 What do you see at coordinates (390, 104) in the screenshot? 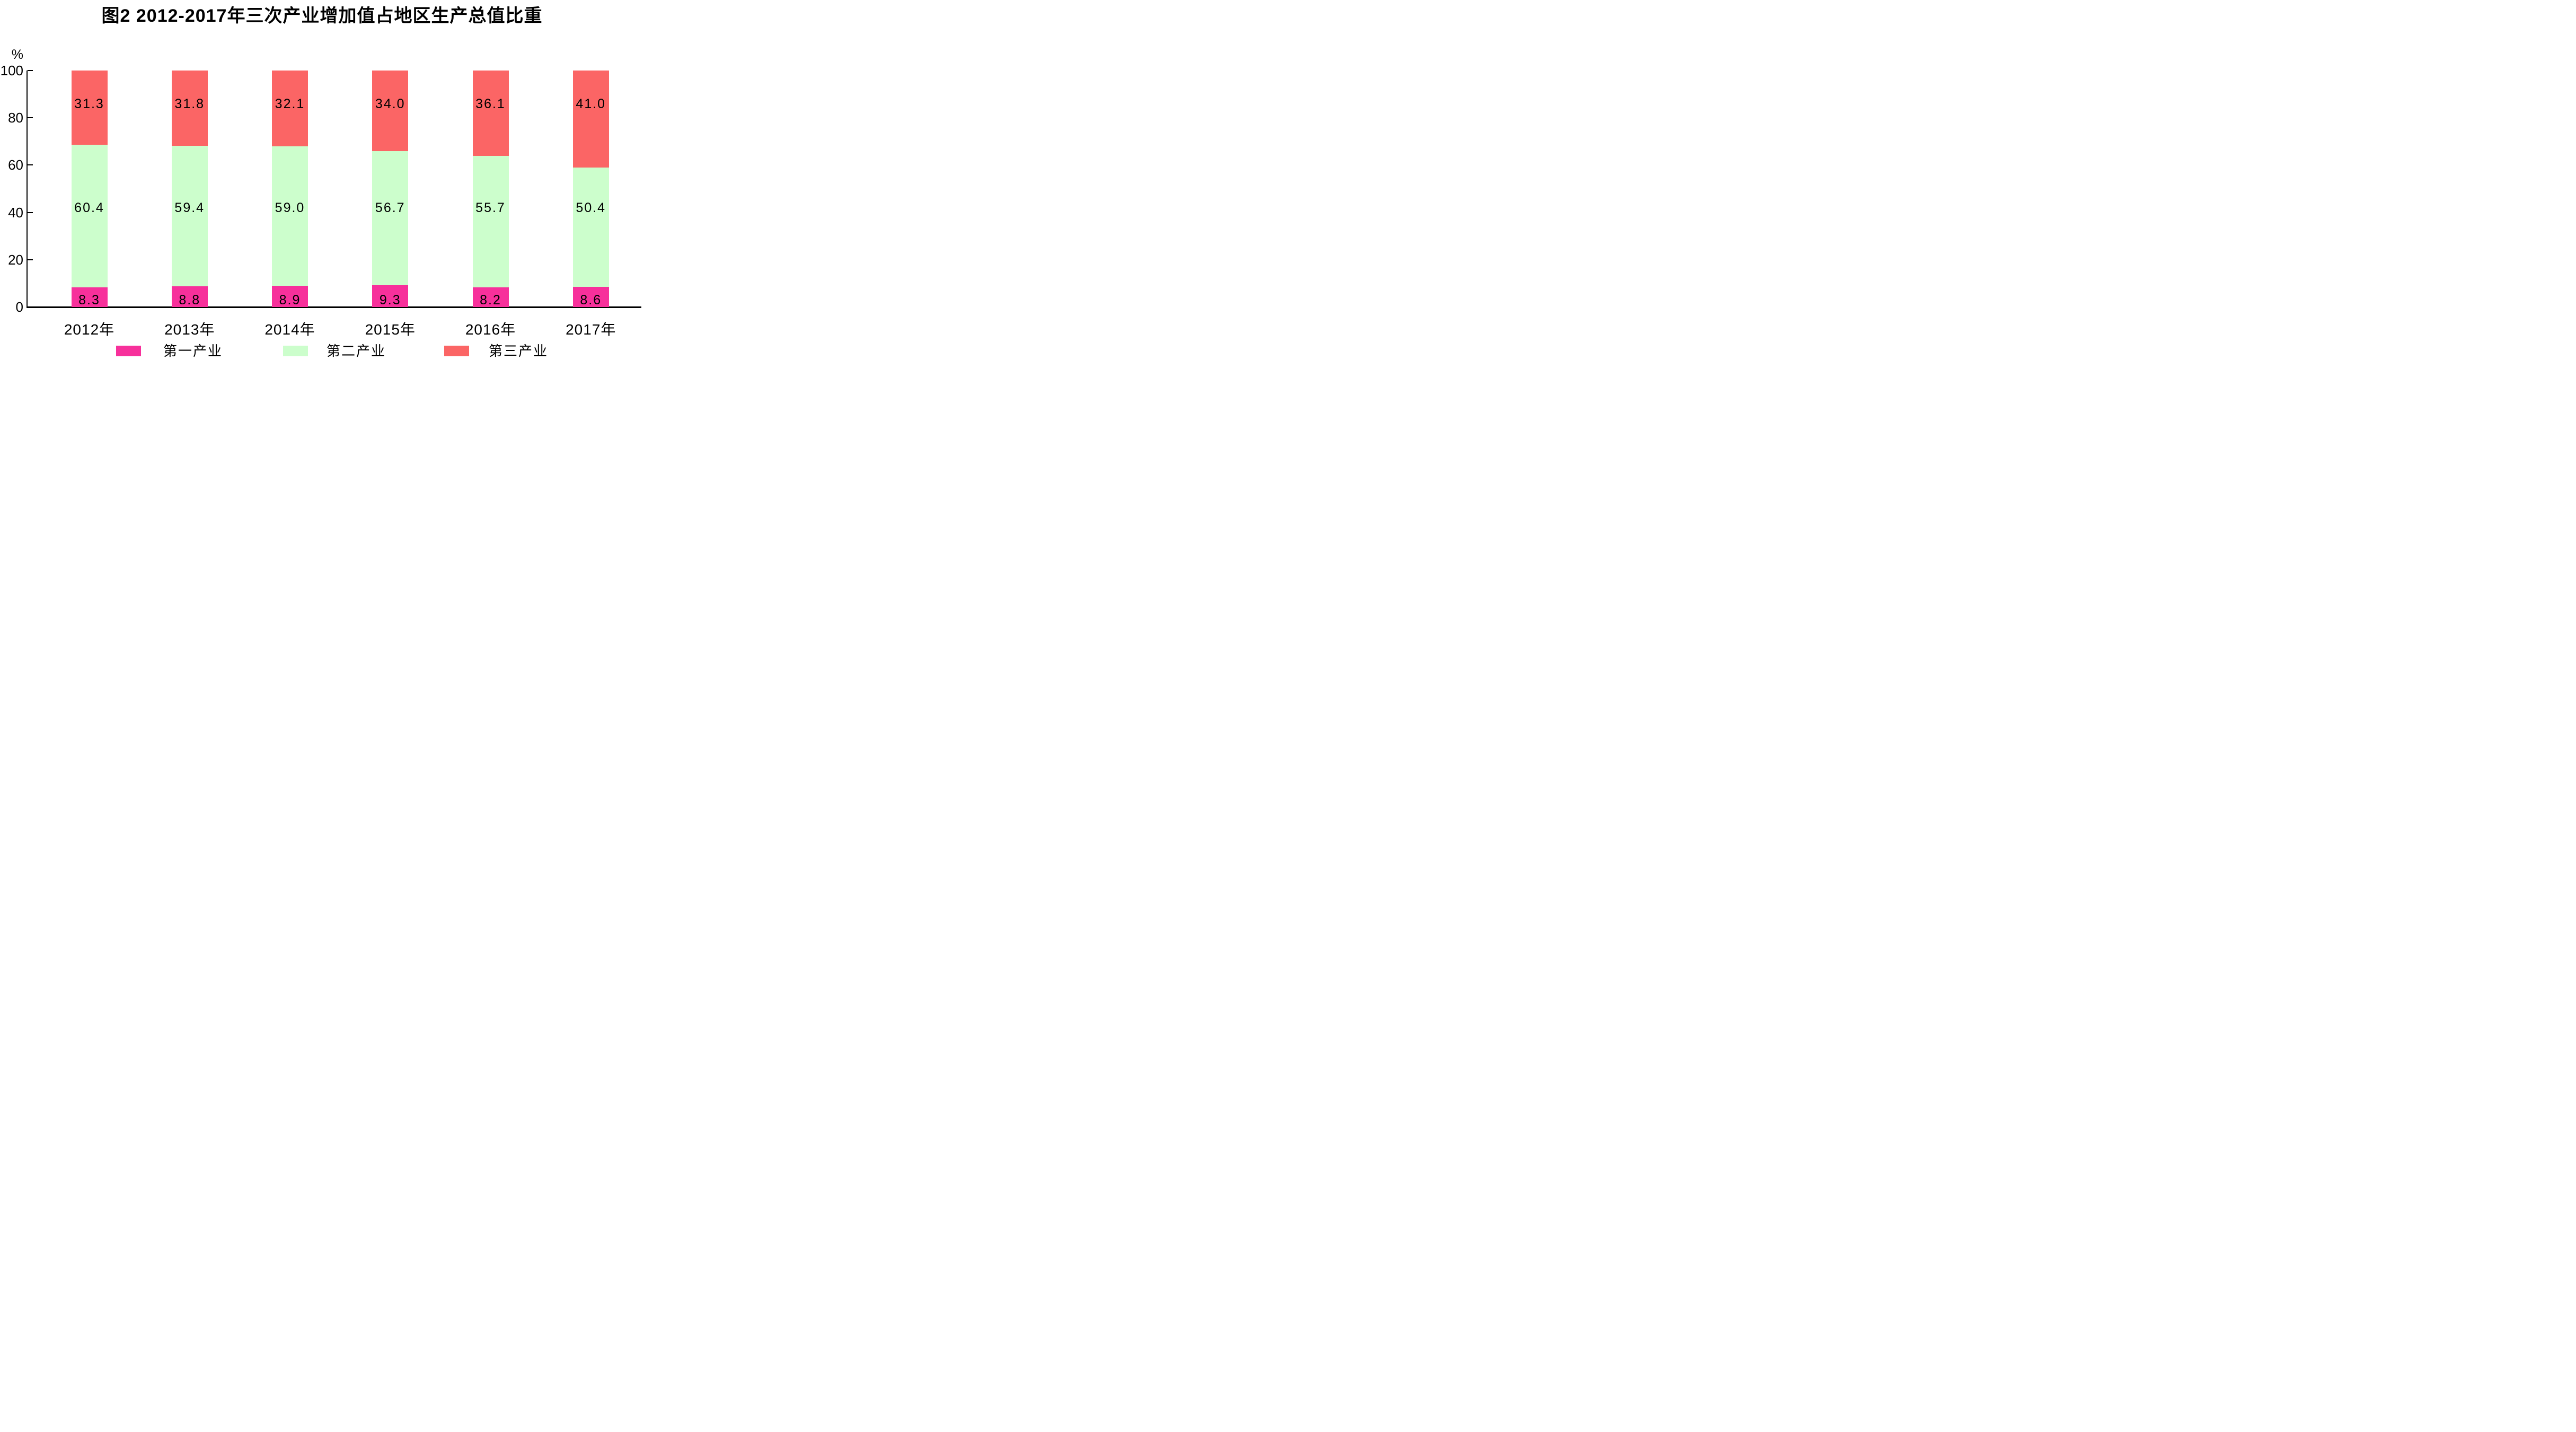
I see `bar-value-label: 34.0` at bounding box center [390, 104].